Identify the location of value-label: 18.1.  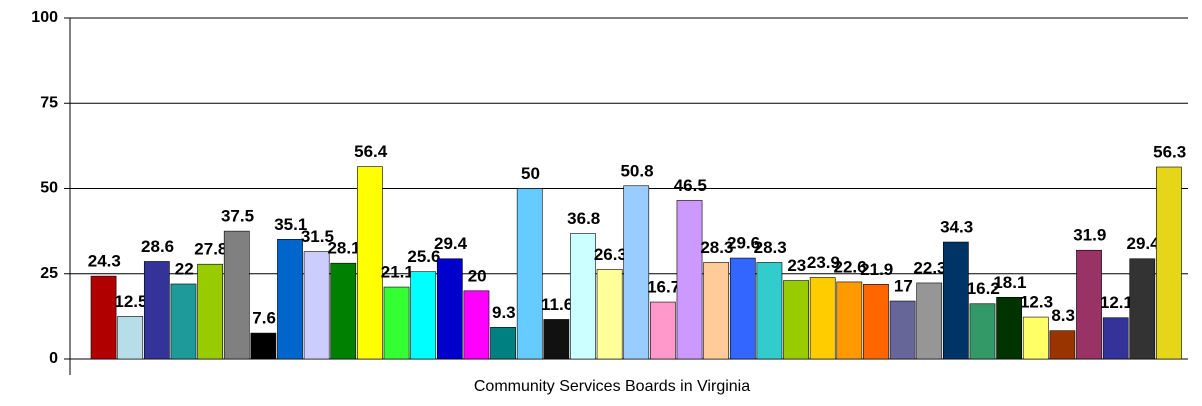
(1009, 282).